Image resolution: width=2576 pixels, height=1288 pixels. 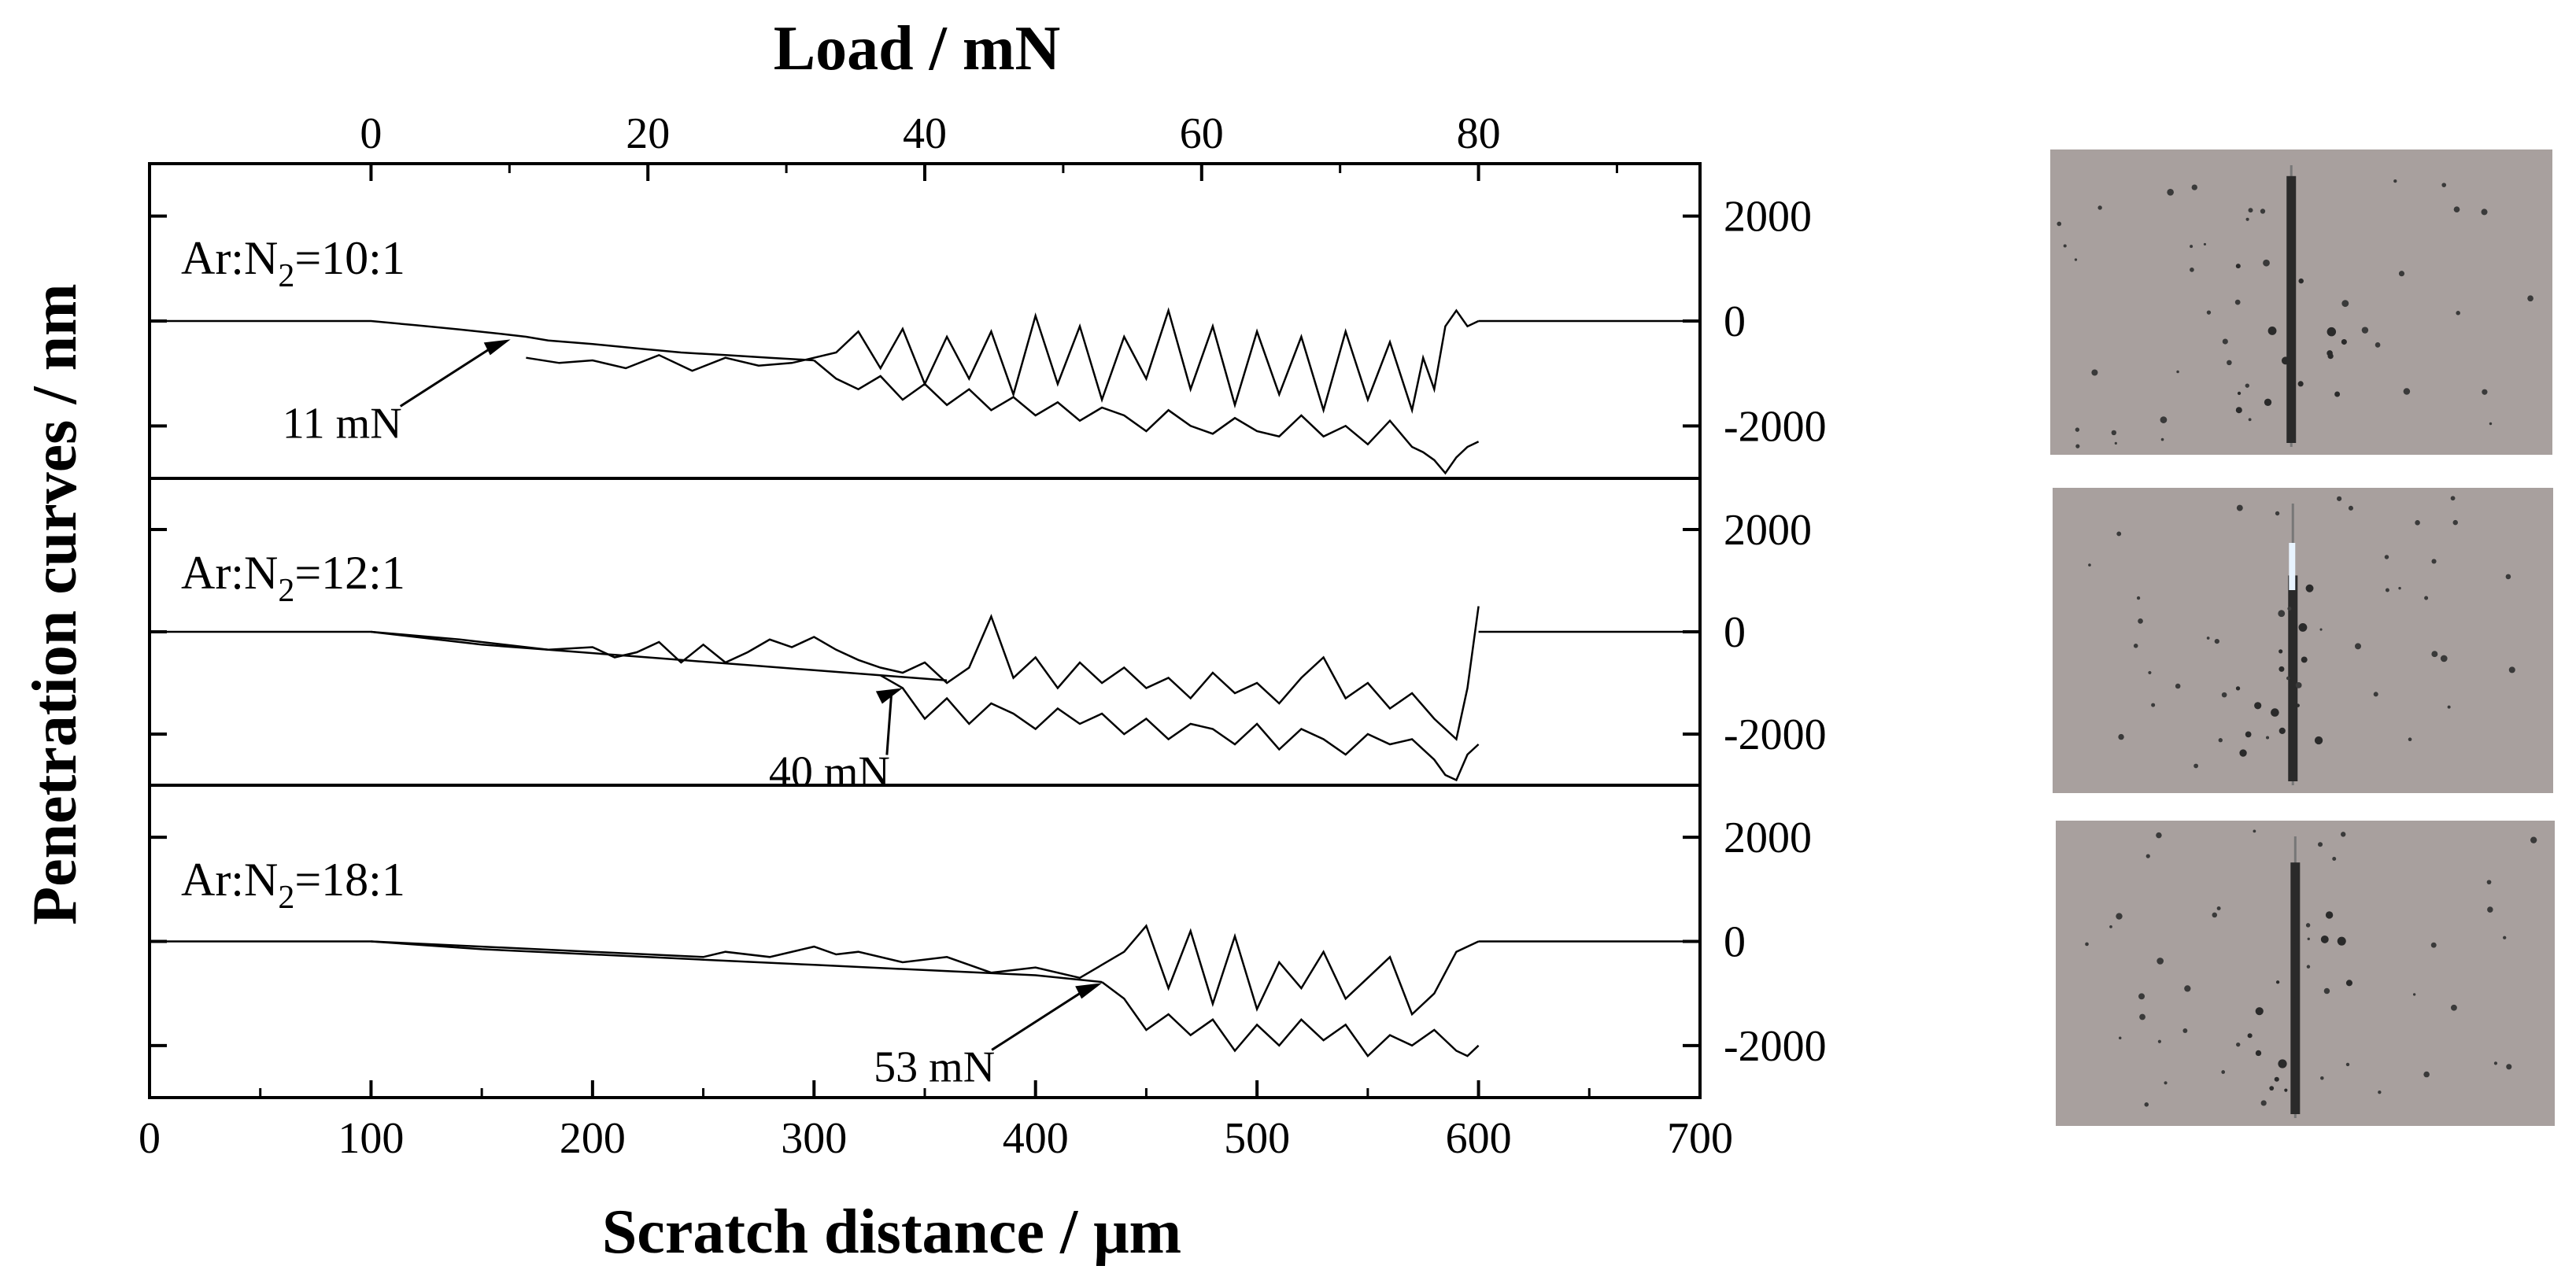 What do you see at coordinates (2292, 566) in the screenshot?
I see `reflection-highlight` at bounding box center [2292, 566].